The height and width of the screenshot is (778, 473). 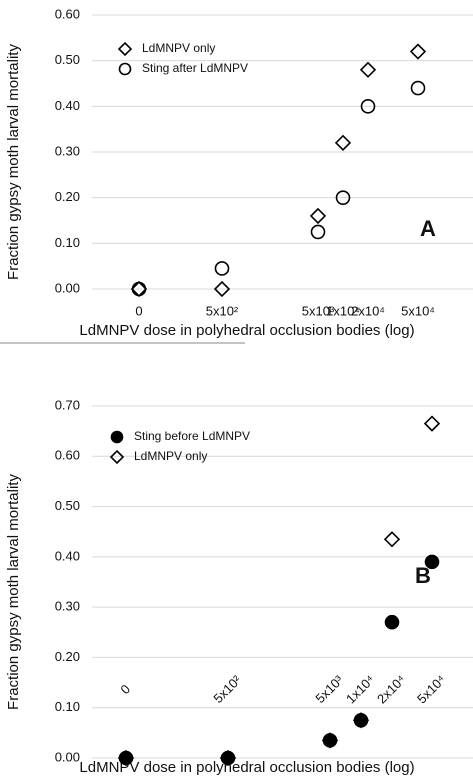 I want to click on x-tick-label: 5x10⁴, so click(x=418, y=310).